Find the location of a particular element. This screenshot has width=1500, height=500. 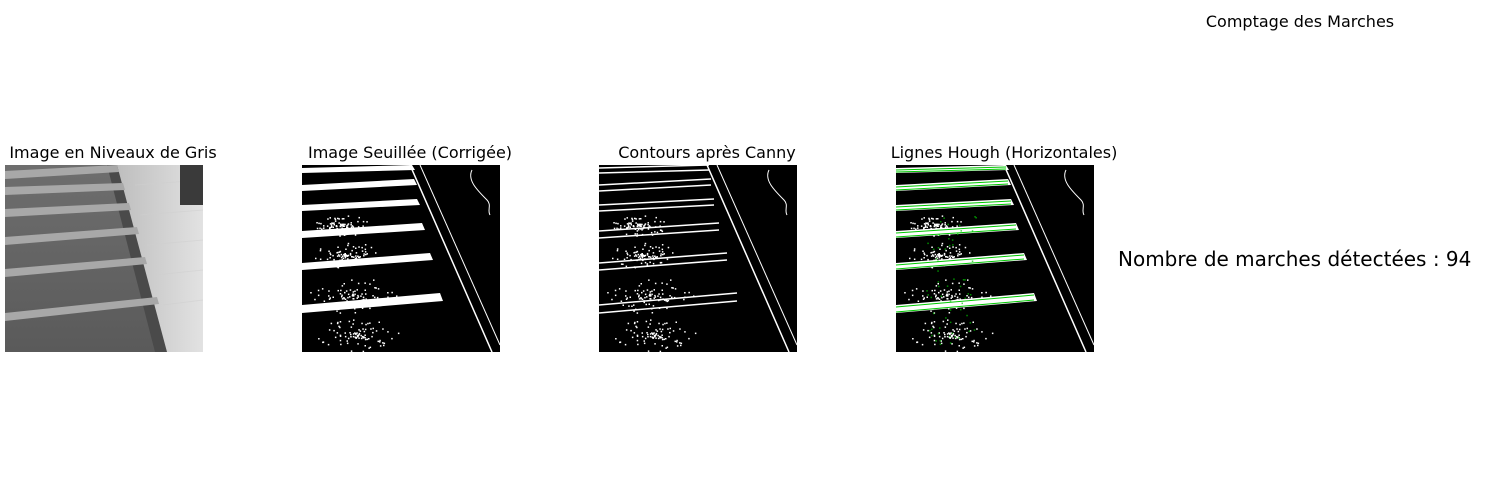

panel-title-threshold: Image Seuillée (Corrigée) is located at coordinates (410, 152).